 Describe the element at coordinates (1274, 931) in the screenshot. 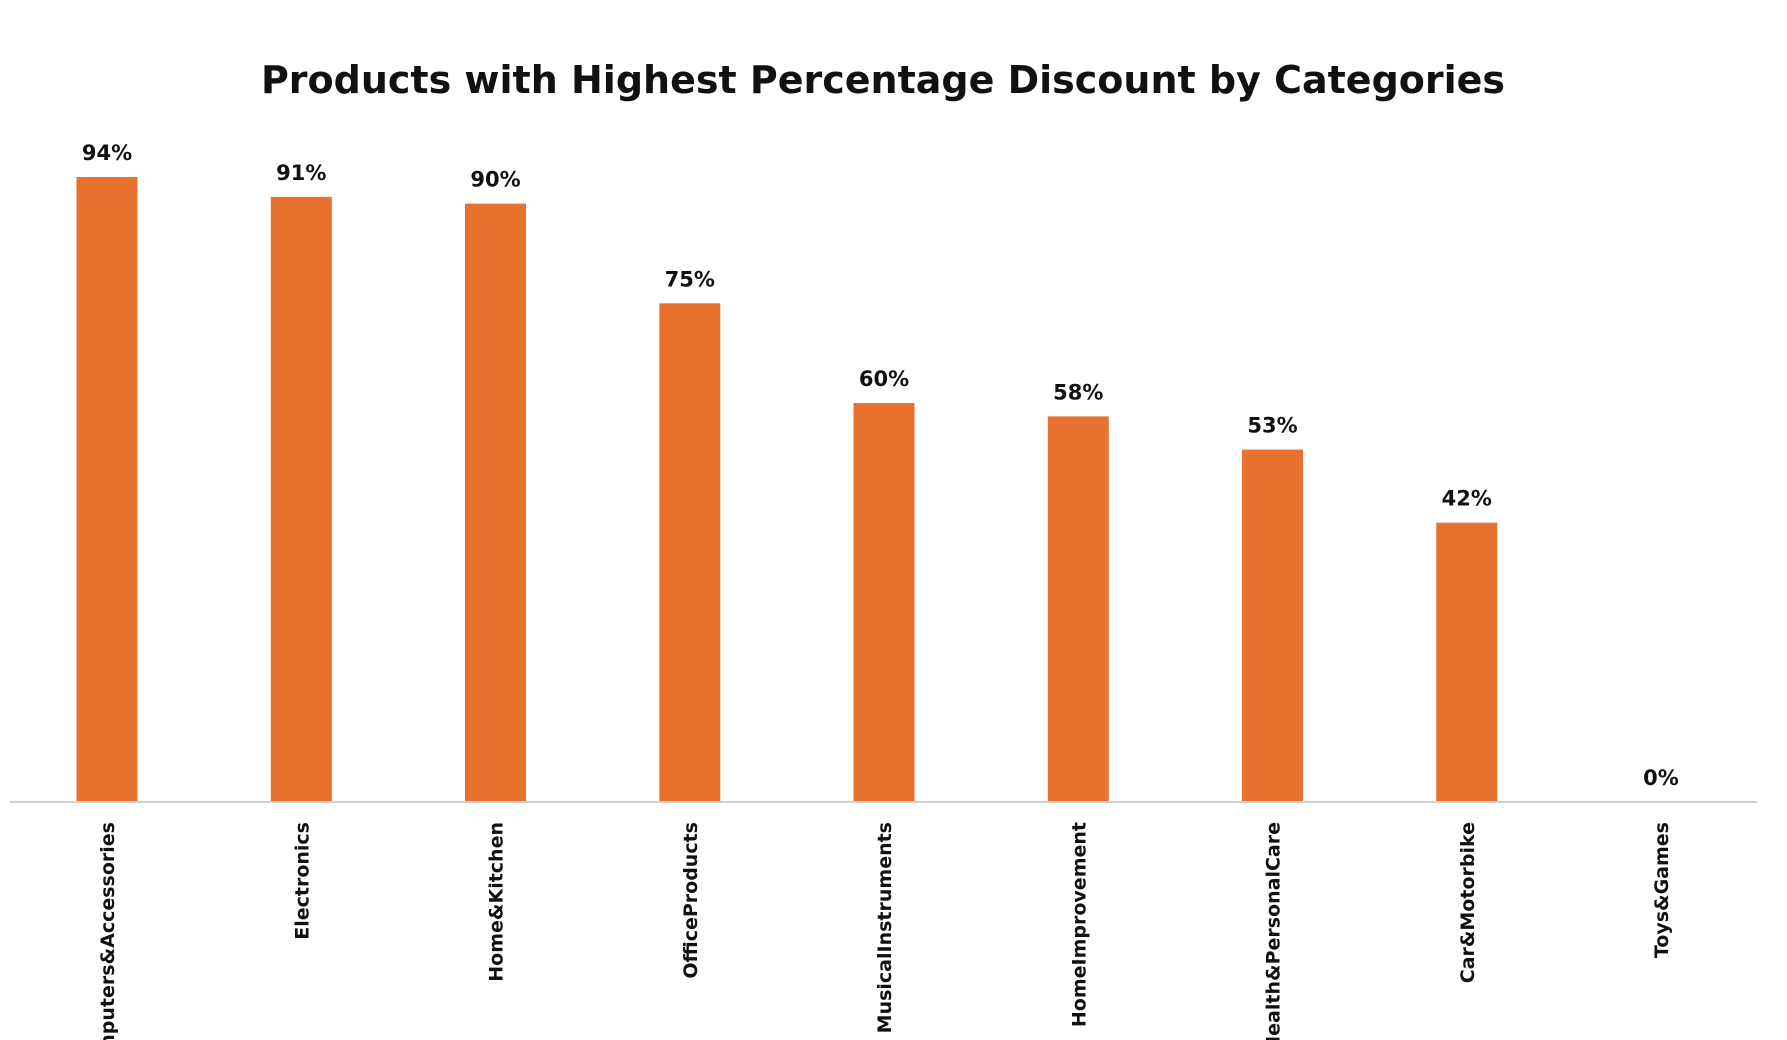

I see `category-label: Health&PersonalCare` at that location.